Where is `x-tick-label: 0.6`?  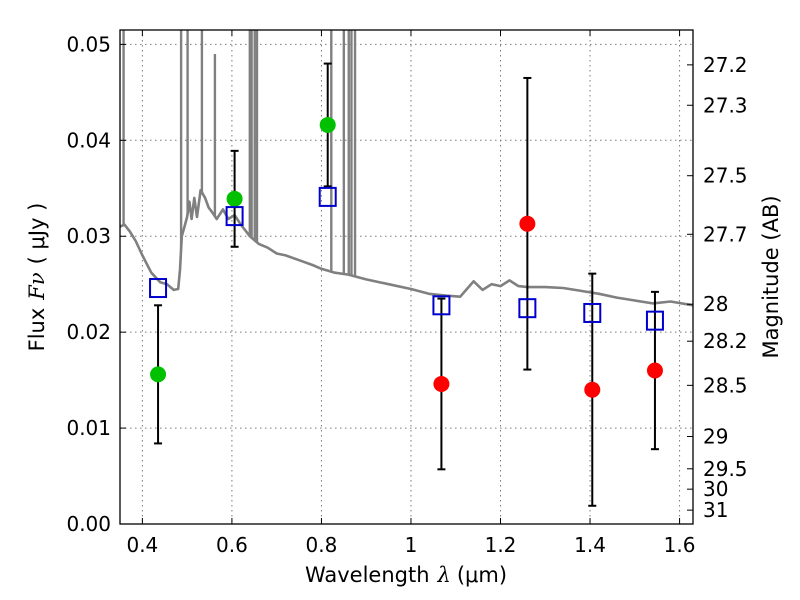
x-tick-label: 0.6 is located at coordinates (232, 545).